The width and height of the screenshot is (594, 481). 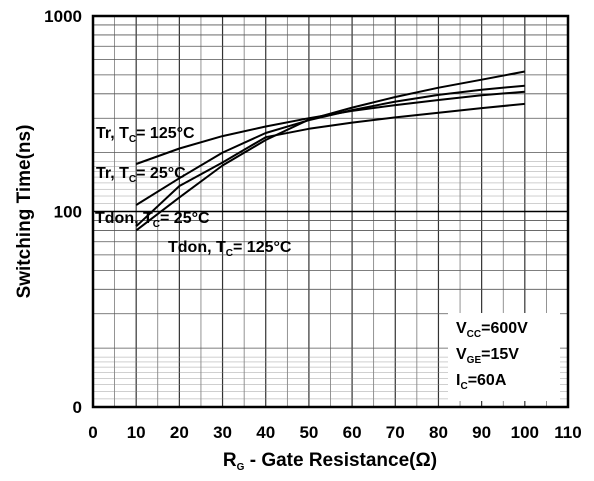 I want to click on y-axis-title: Switching Time(ns), so click(x=24, y=212).